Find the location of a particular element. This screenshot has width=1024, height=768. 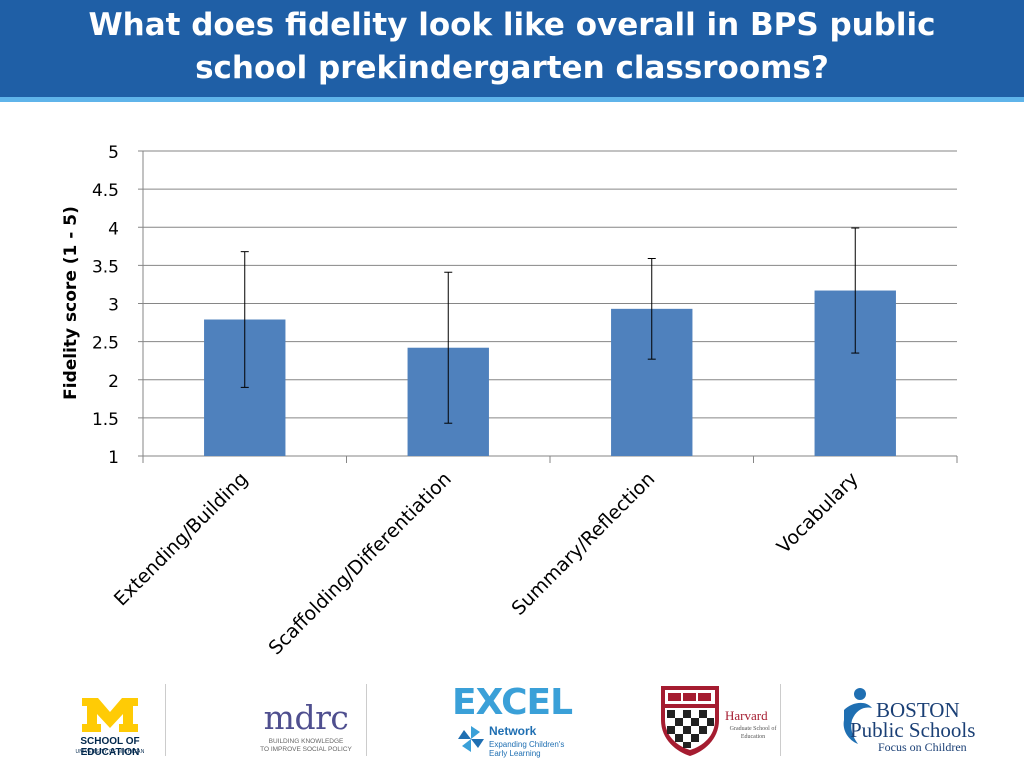

person-figure-icon is located at coordinates (857, 716).